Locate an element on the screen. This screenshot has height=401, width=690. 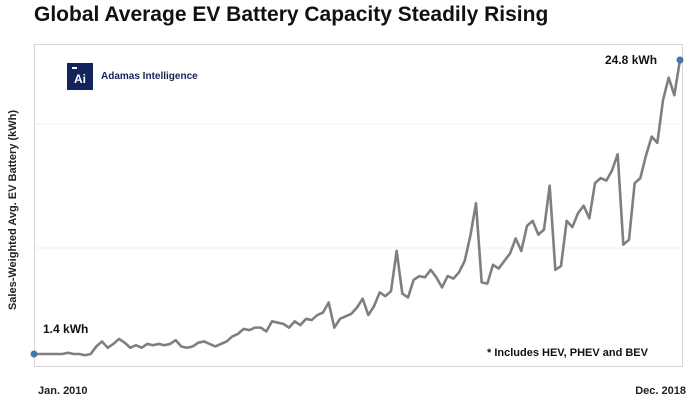
x-tick-label-start: Jan. 2010 is located at coordinates (63, 391).